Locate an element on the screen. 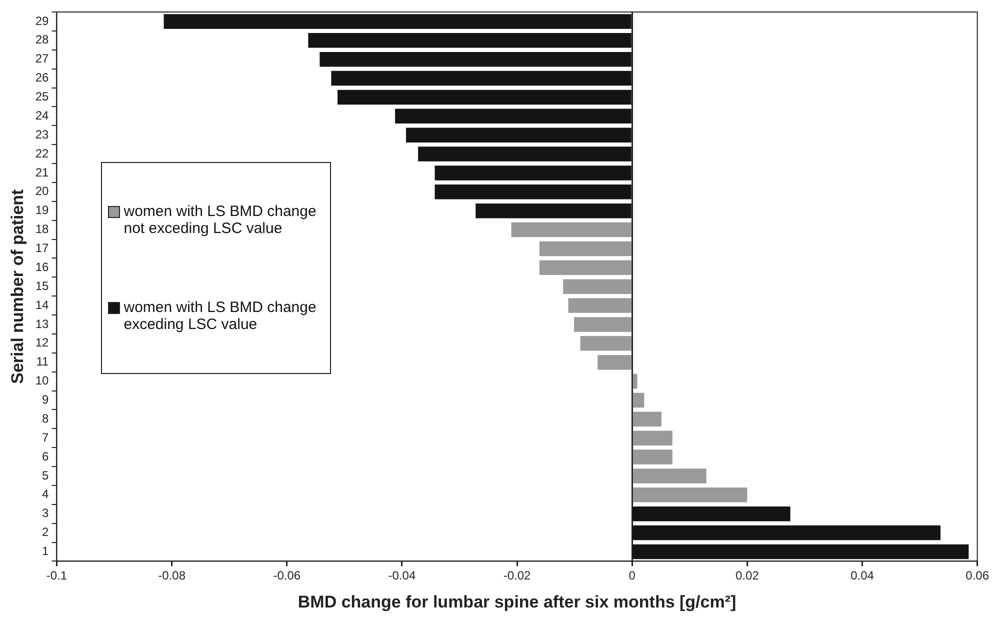 The height and width of the screenshot is (617, 992). y-tick-label: 24 is located at coordinates (42, 115).